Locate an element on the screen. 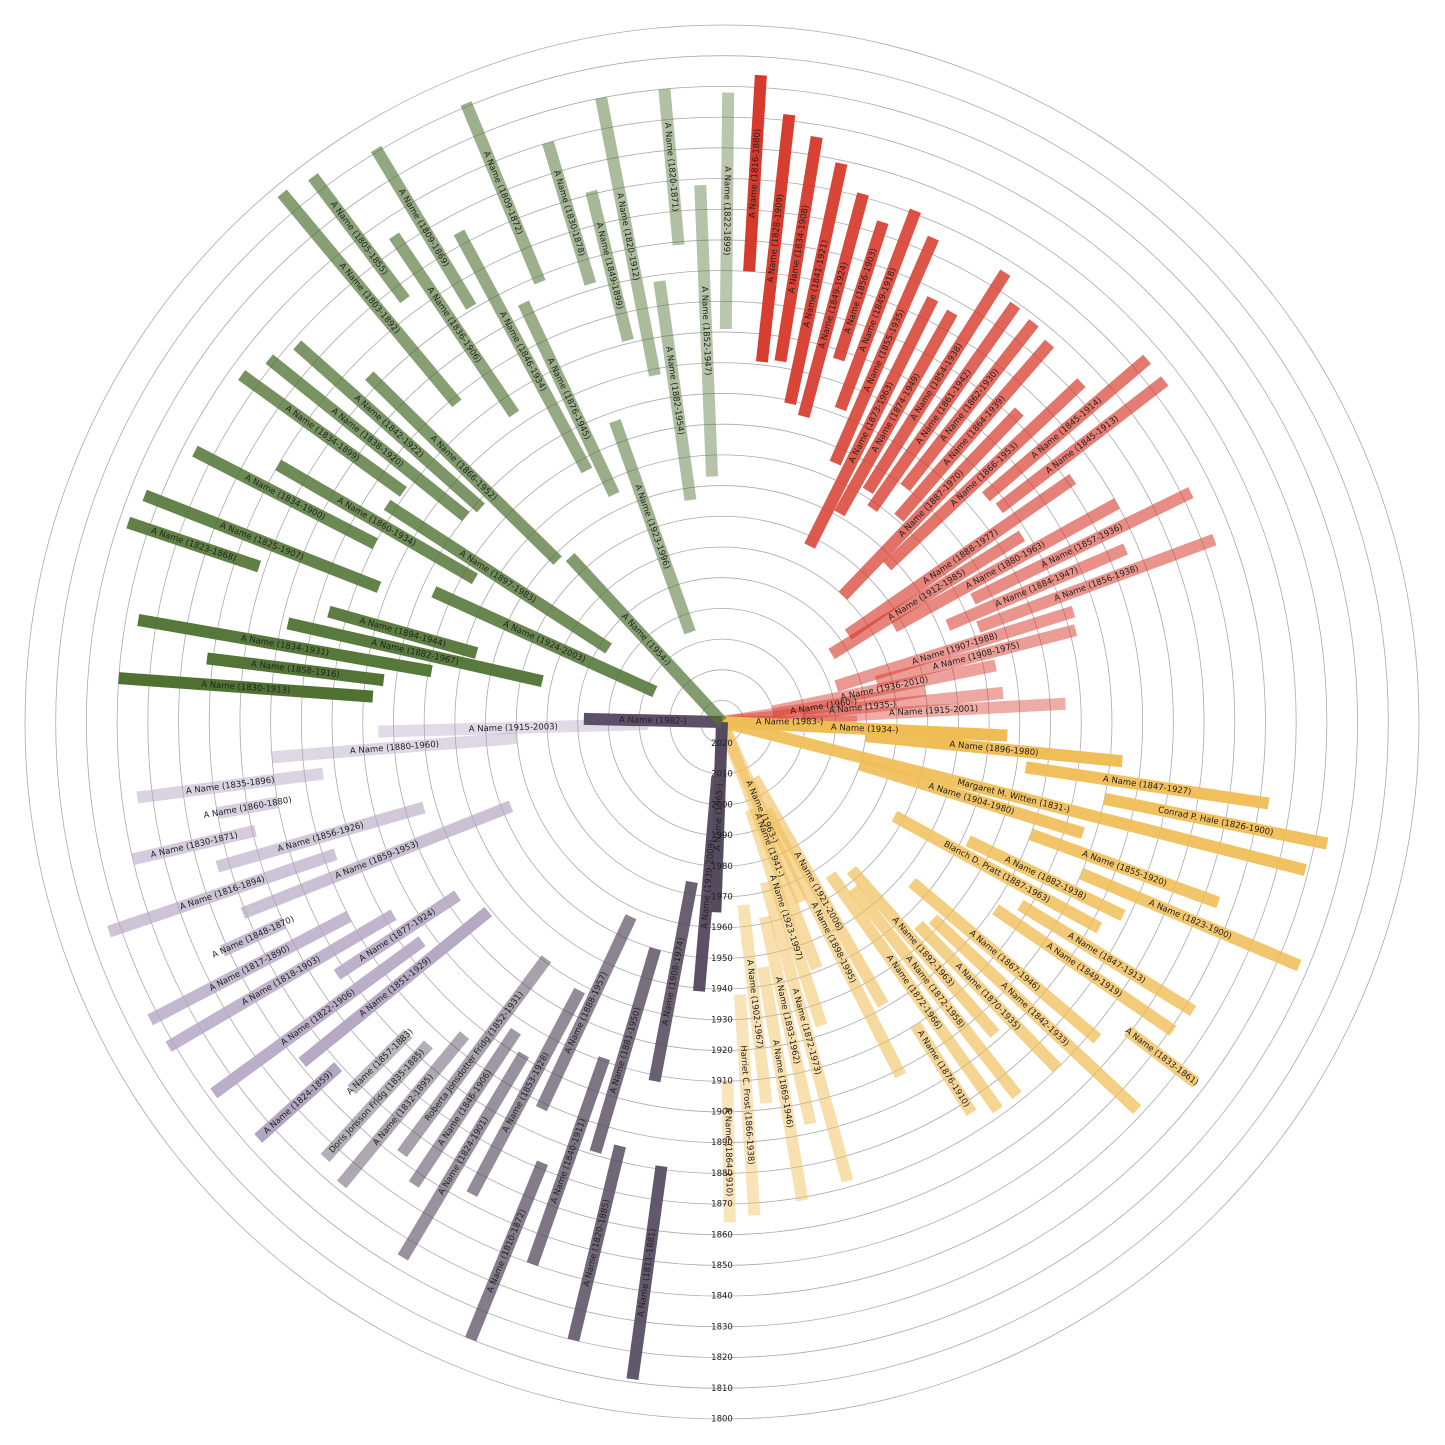 The image size is (1445, 1445). person-label: A Name (1840-1911) is located at coordinates (568, 1161).